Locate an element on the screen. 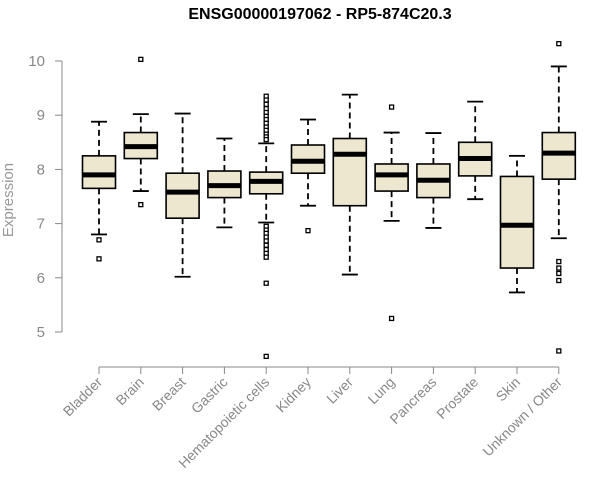  x-tick-label: Brain is located at coordinates (129, 391).